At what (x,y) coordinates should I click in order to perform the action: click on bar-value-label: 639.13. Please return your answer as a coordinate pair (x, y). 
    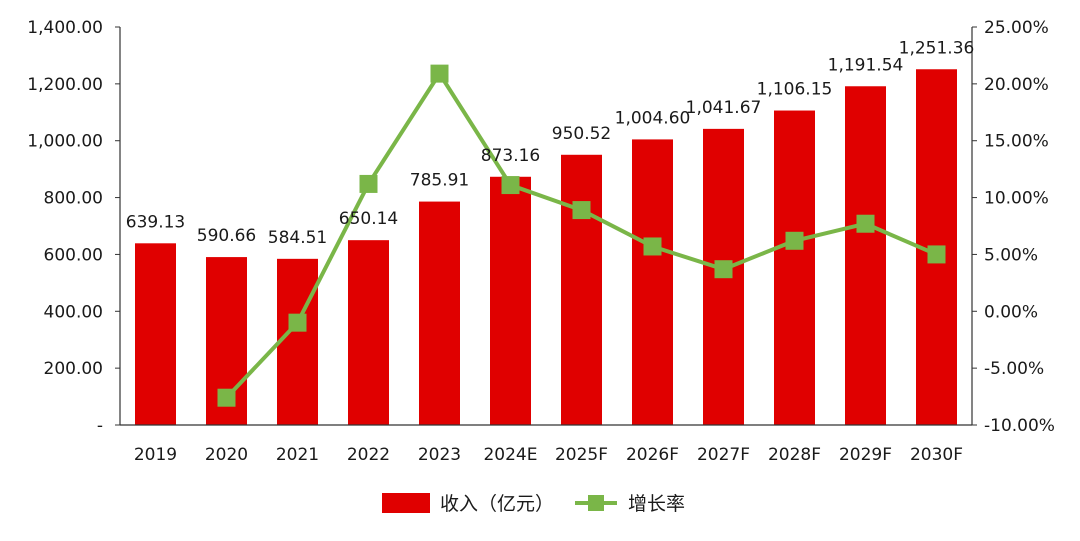
    Looking at the image, I should click on (155, 222).